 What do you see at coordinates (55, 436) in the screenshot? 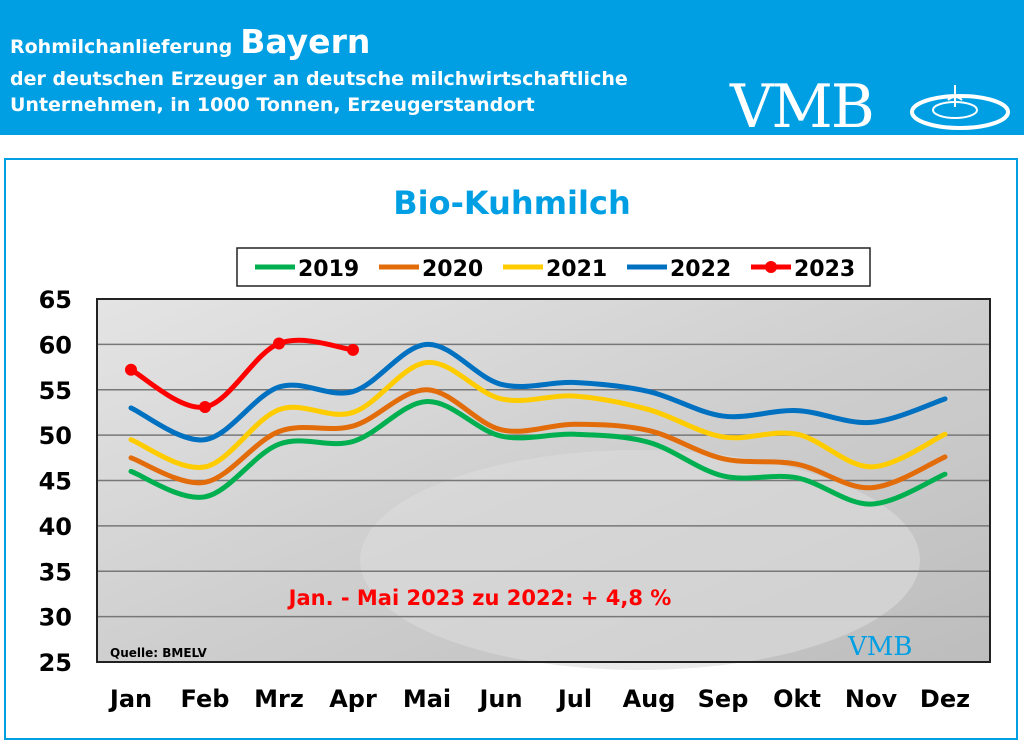
I see `y-tick-label: 50` at bounding box center [55, 436].